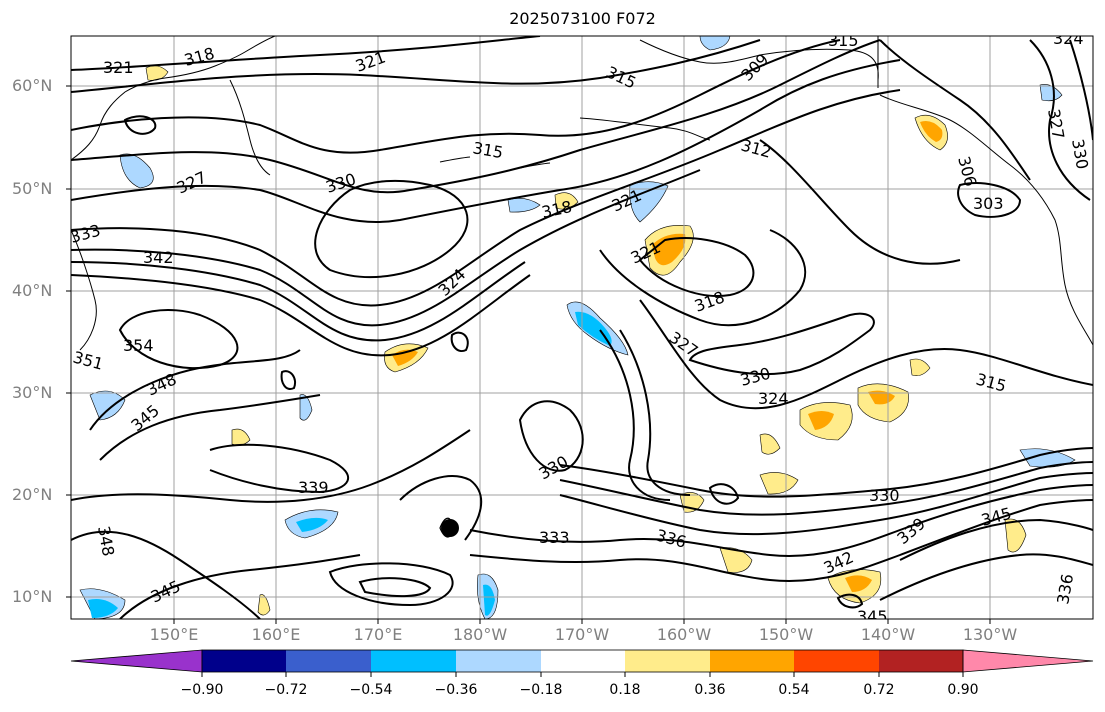 This screenshot has height=712, width=1105. I want to click on colorbar, so click(582, 663).